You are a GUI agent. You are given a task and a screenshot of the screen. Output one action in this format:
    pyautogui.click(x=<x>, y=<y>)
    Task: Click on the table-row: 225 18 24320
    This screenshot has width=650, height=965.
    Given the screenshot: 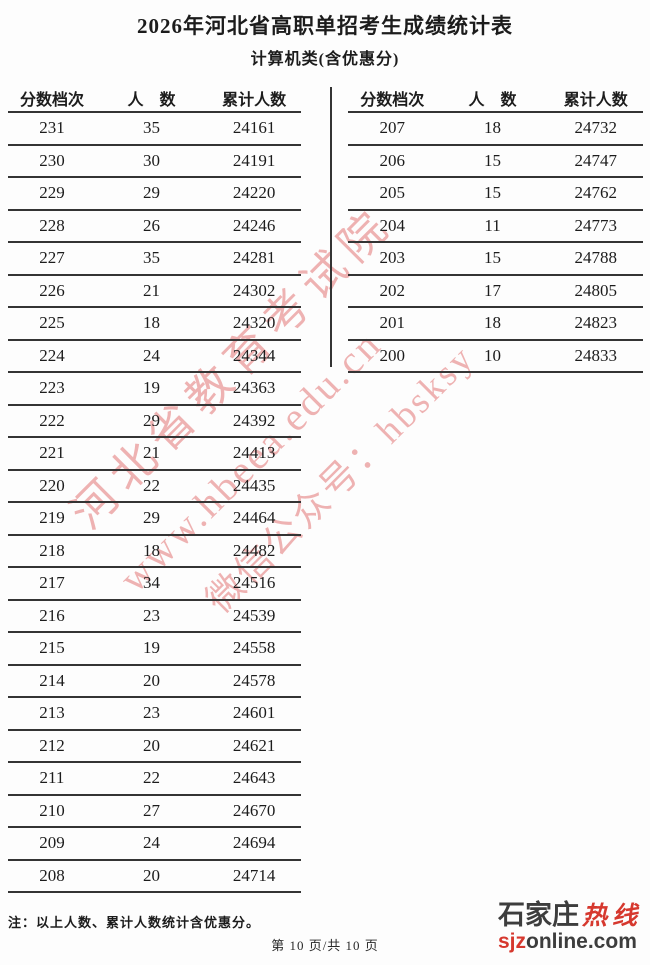 What is the action you would take?
    pyautogui.click(x=154, y=324)
    